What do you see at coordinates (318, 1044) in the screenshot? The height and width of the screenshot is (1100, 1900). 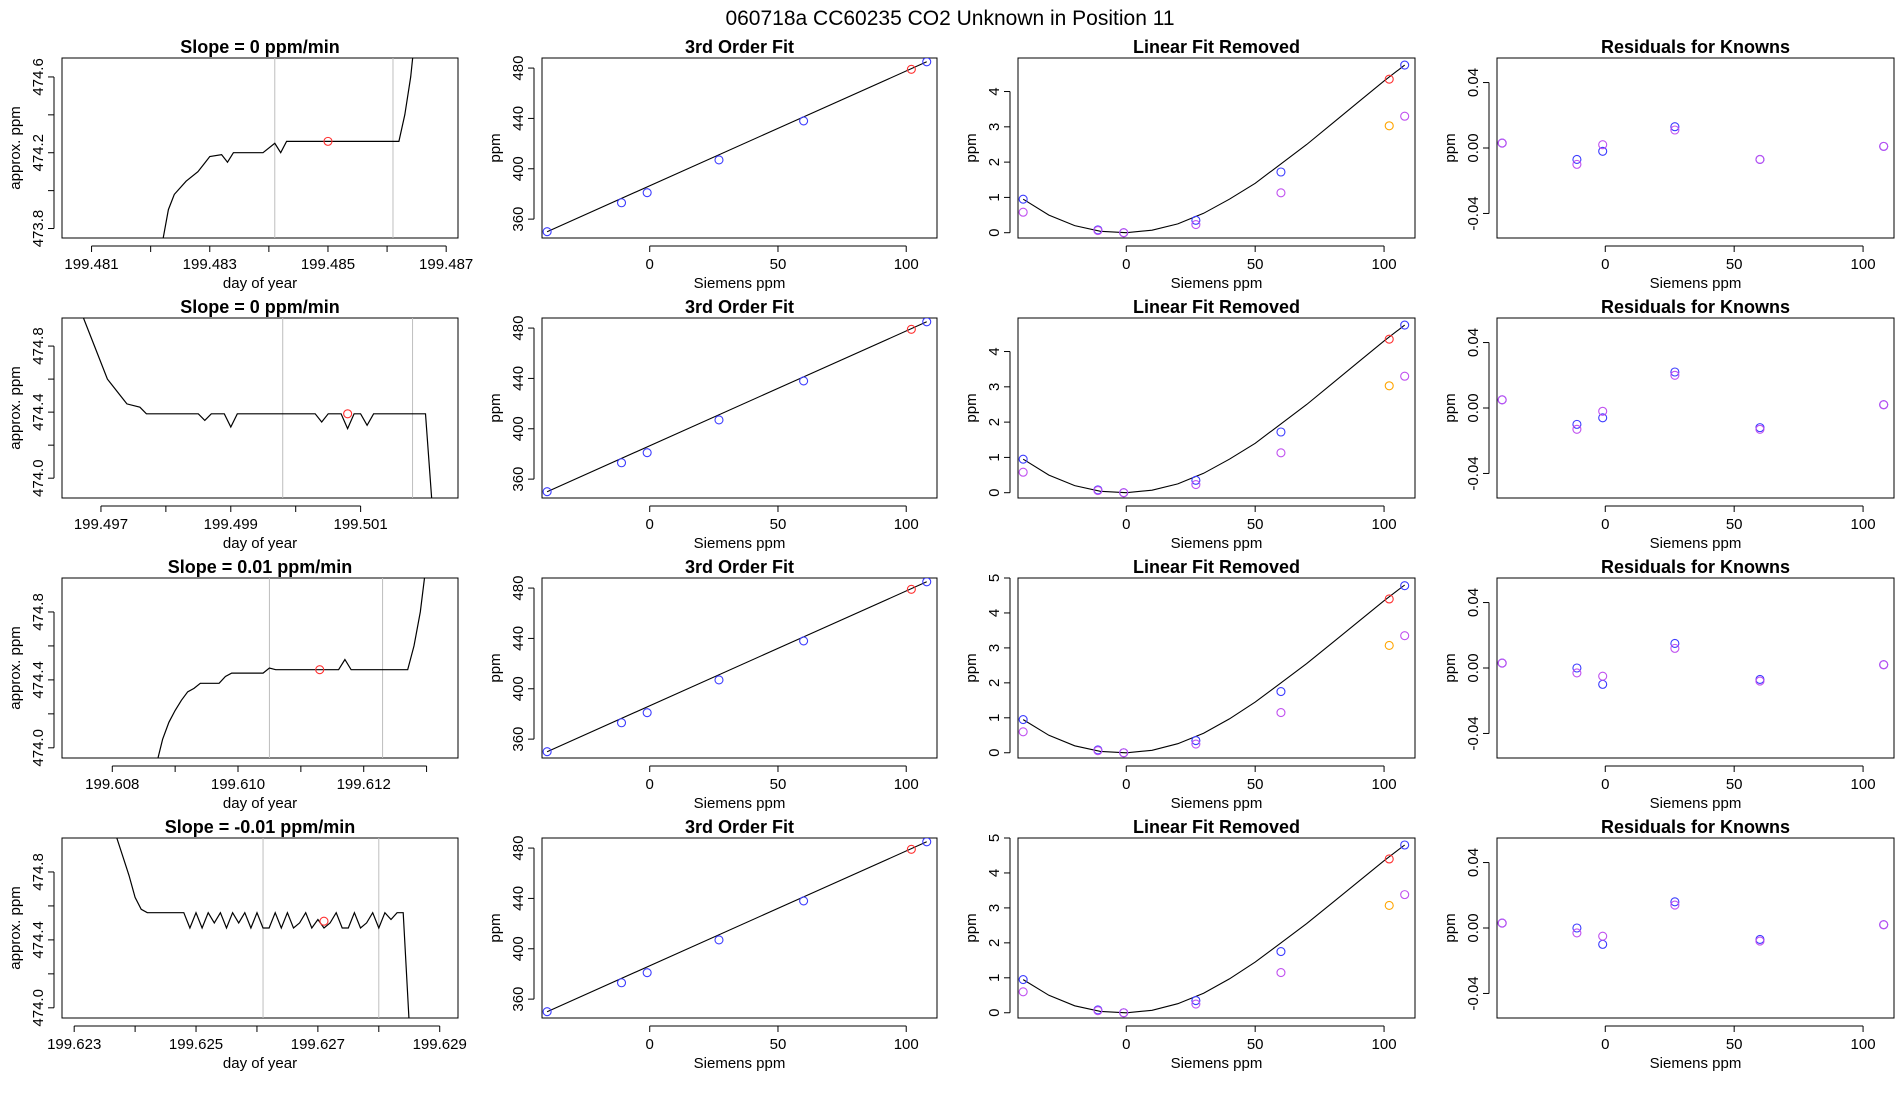 I see `x-tick-label: 199.627` at bounding box center [318, 1044].